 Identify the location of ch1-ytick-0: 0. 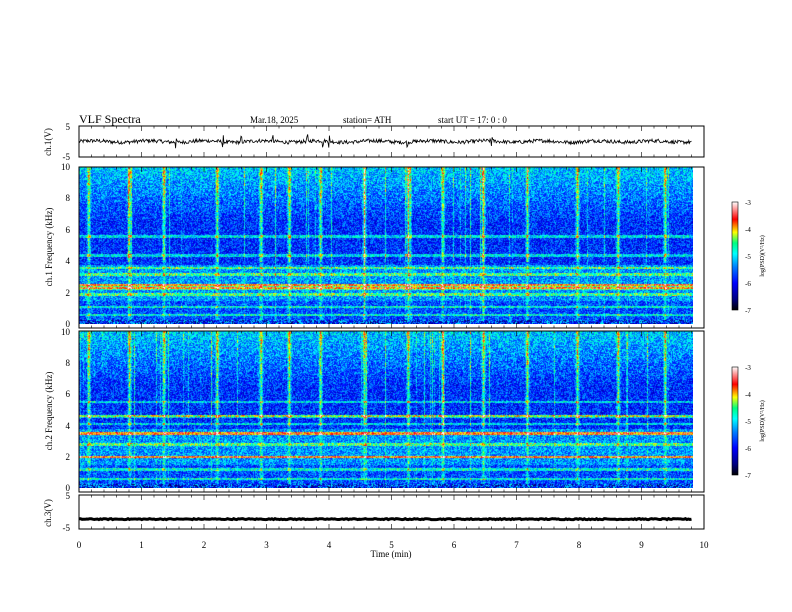
(68, 324).